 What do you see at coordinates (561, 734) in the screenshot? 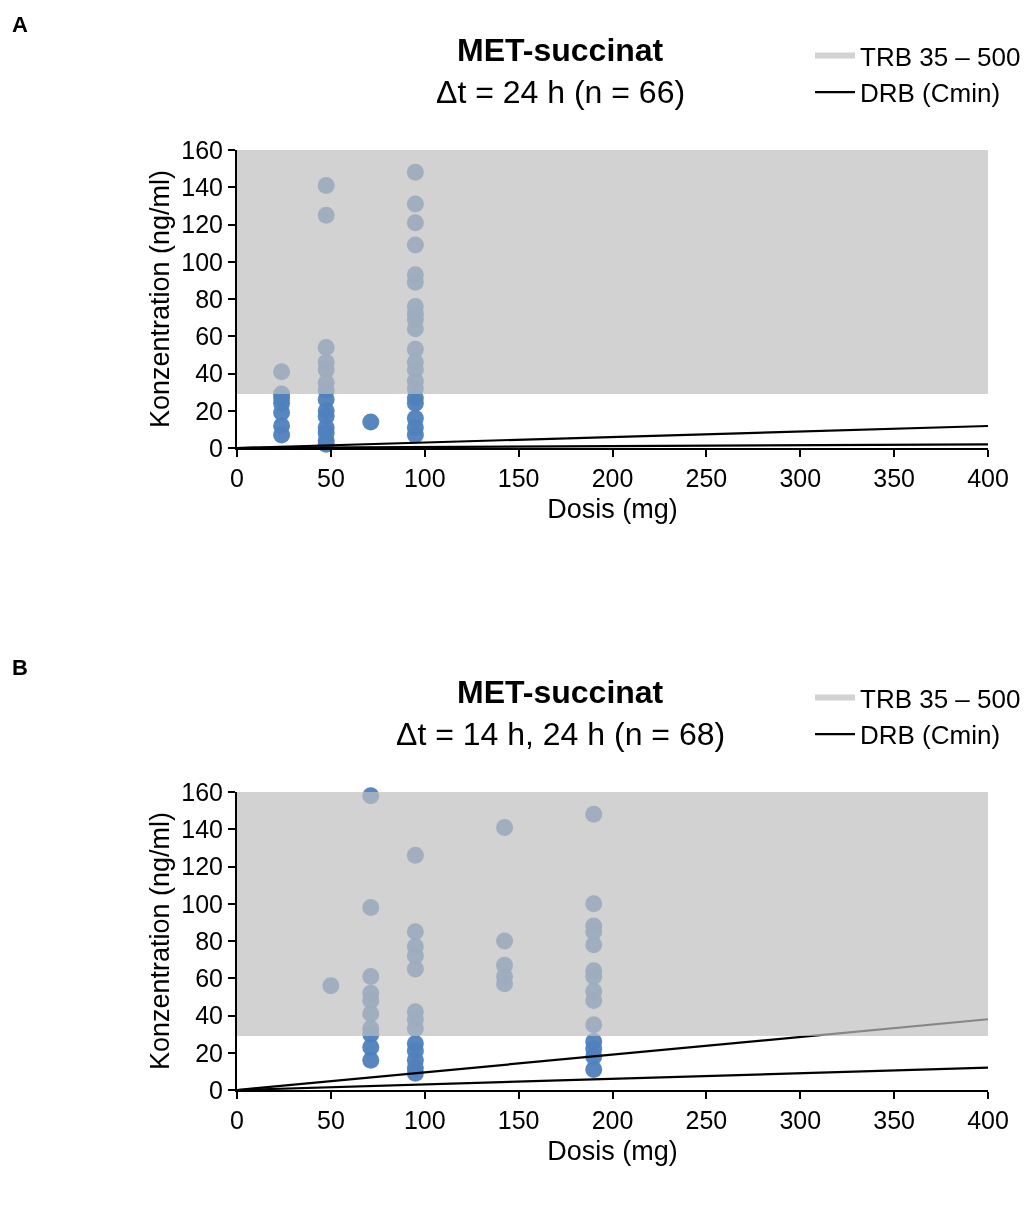
I see `chart-subtitle: Δt = 14 h, 24 h (n = 68)` at bounding box center [561, 734].